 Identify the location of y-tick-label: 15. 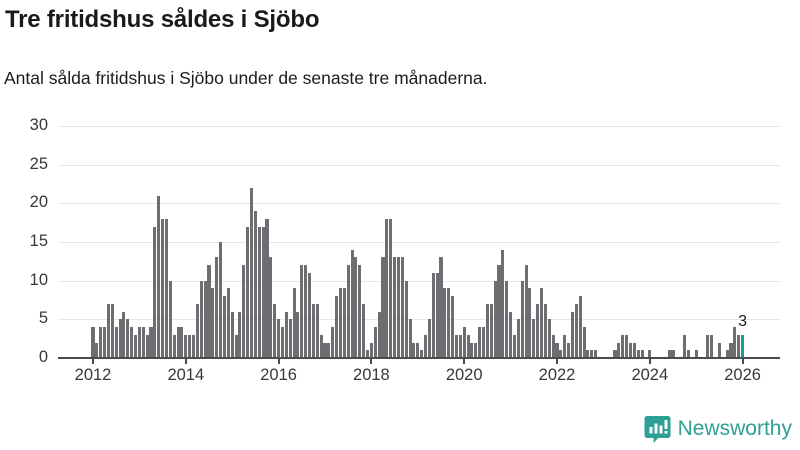
(38, 241).